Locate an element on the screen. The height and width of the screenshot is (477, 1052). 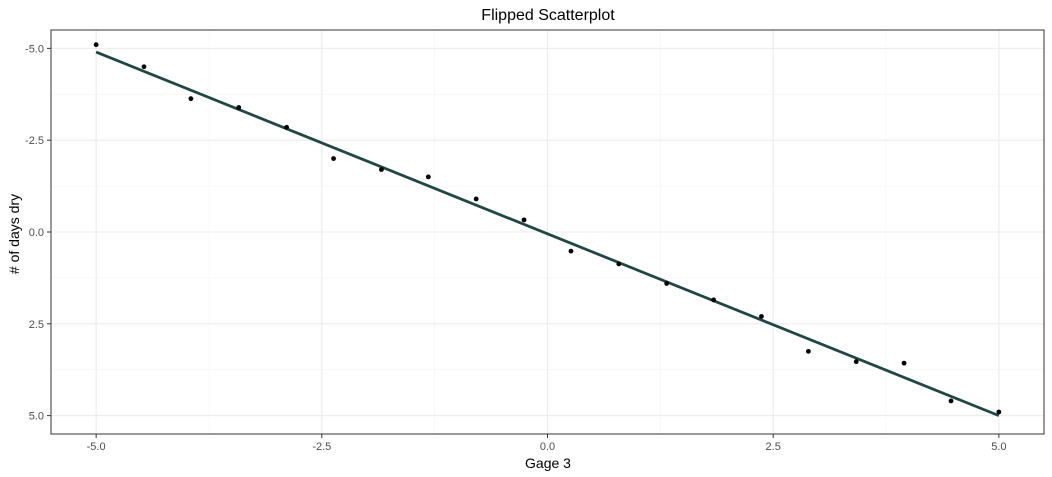
x-tick-label: 0.0 is located at coordinates (547, 447).